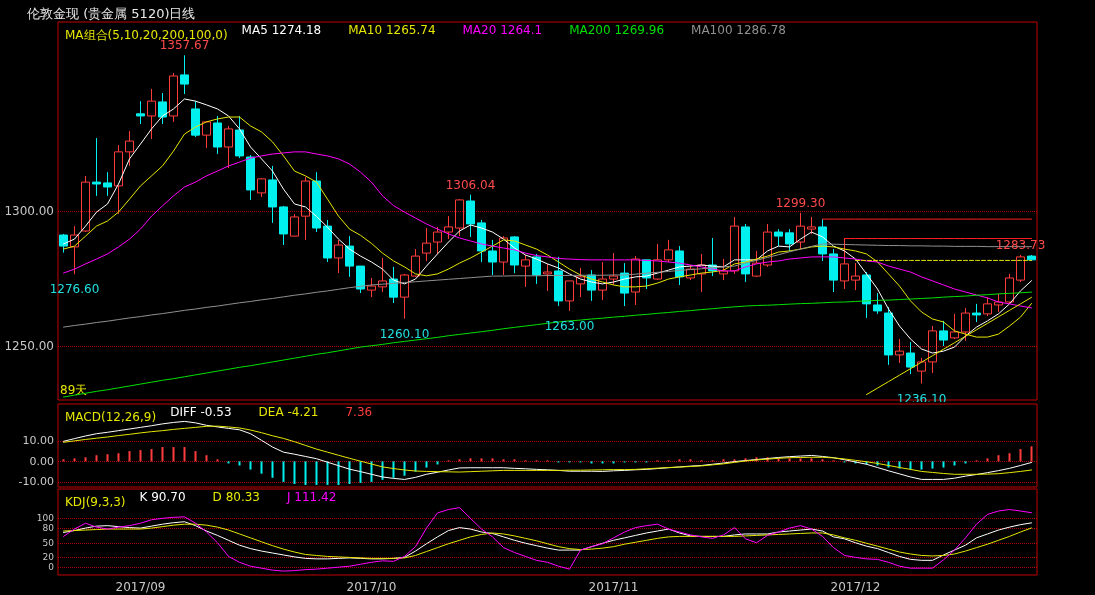 The height and width of the screenshot is (595, 1095). Describe the element at coordinates (38, 441) in the screenshot. I see `y-tick-label: 10.00` at that location.